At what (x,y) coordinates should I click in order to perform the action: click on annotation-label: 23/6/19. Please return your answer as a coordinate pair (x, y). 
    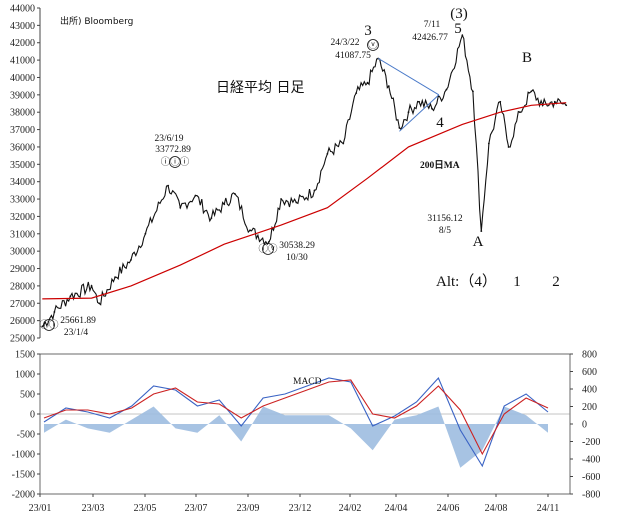
    Looking at the image, I should click on (168, 139).